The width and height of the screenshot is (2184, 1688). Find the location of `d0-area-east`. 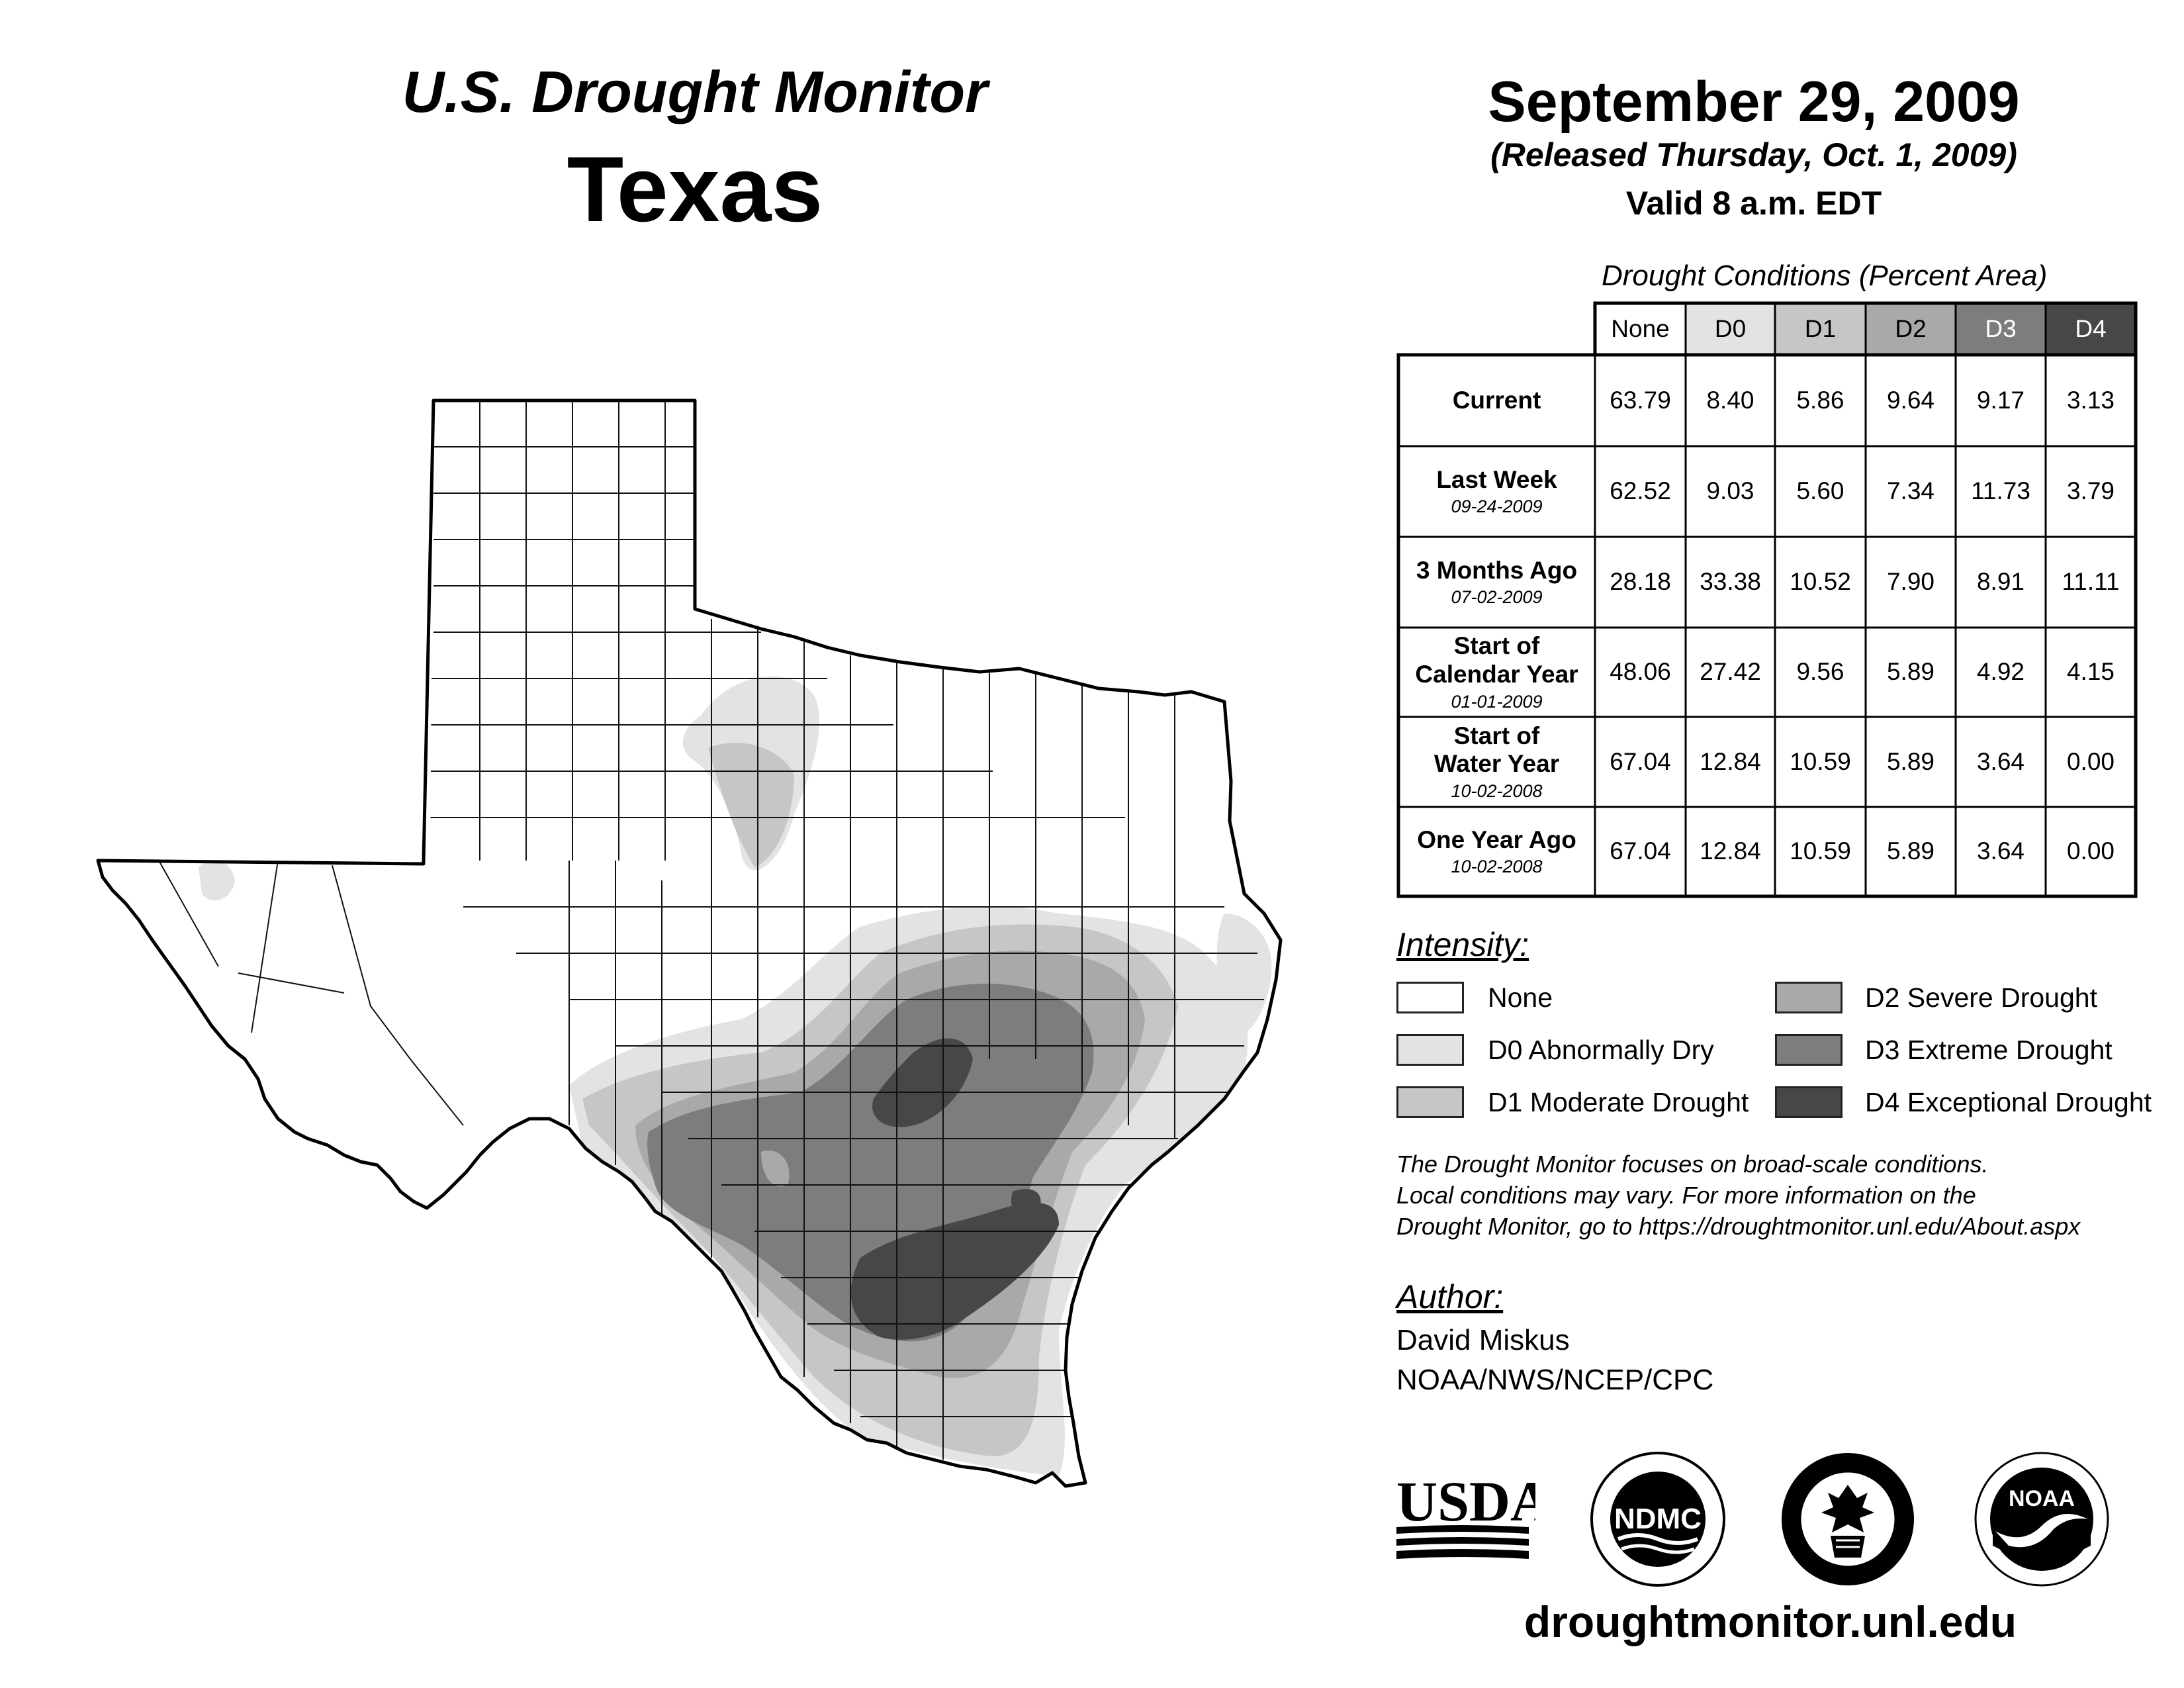

d0-area-east is located at coordinates (1244, 975).